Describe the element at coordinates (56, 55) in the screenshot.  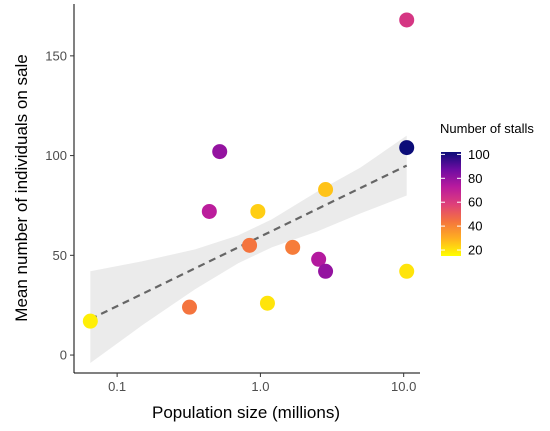
I see `y-tick-label-4: 150` at that location.